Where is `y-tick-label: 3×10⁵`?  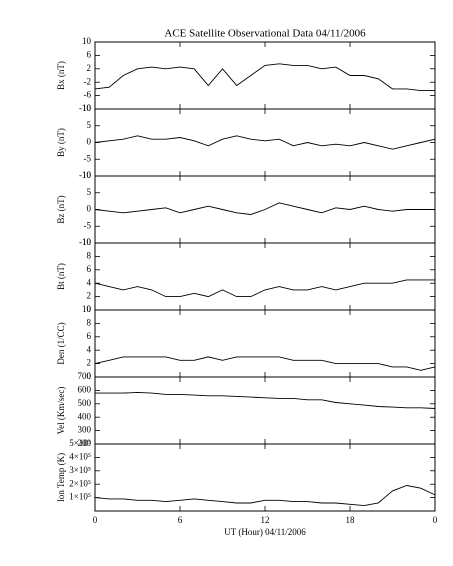
y-tick-label: 3×10⁵ is located at coordinates (80, 470).